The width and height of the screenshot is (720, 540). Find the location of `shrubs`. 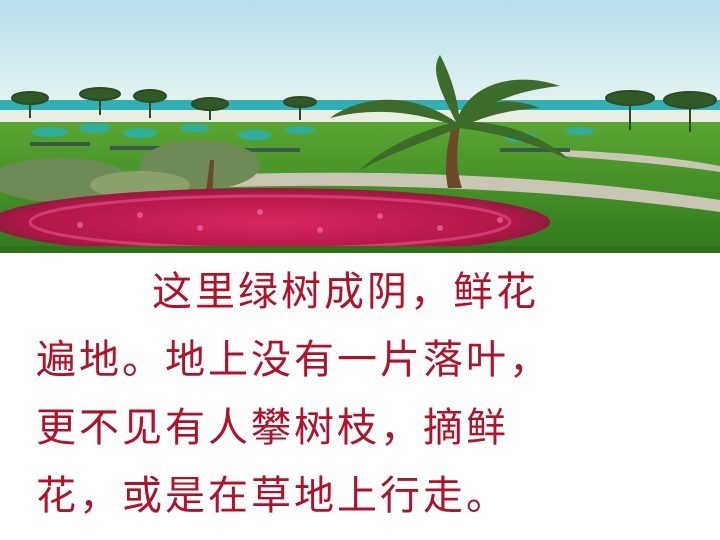

shrubs is located at coordinates (130, 171).